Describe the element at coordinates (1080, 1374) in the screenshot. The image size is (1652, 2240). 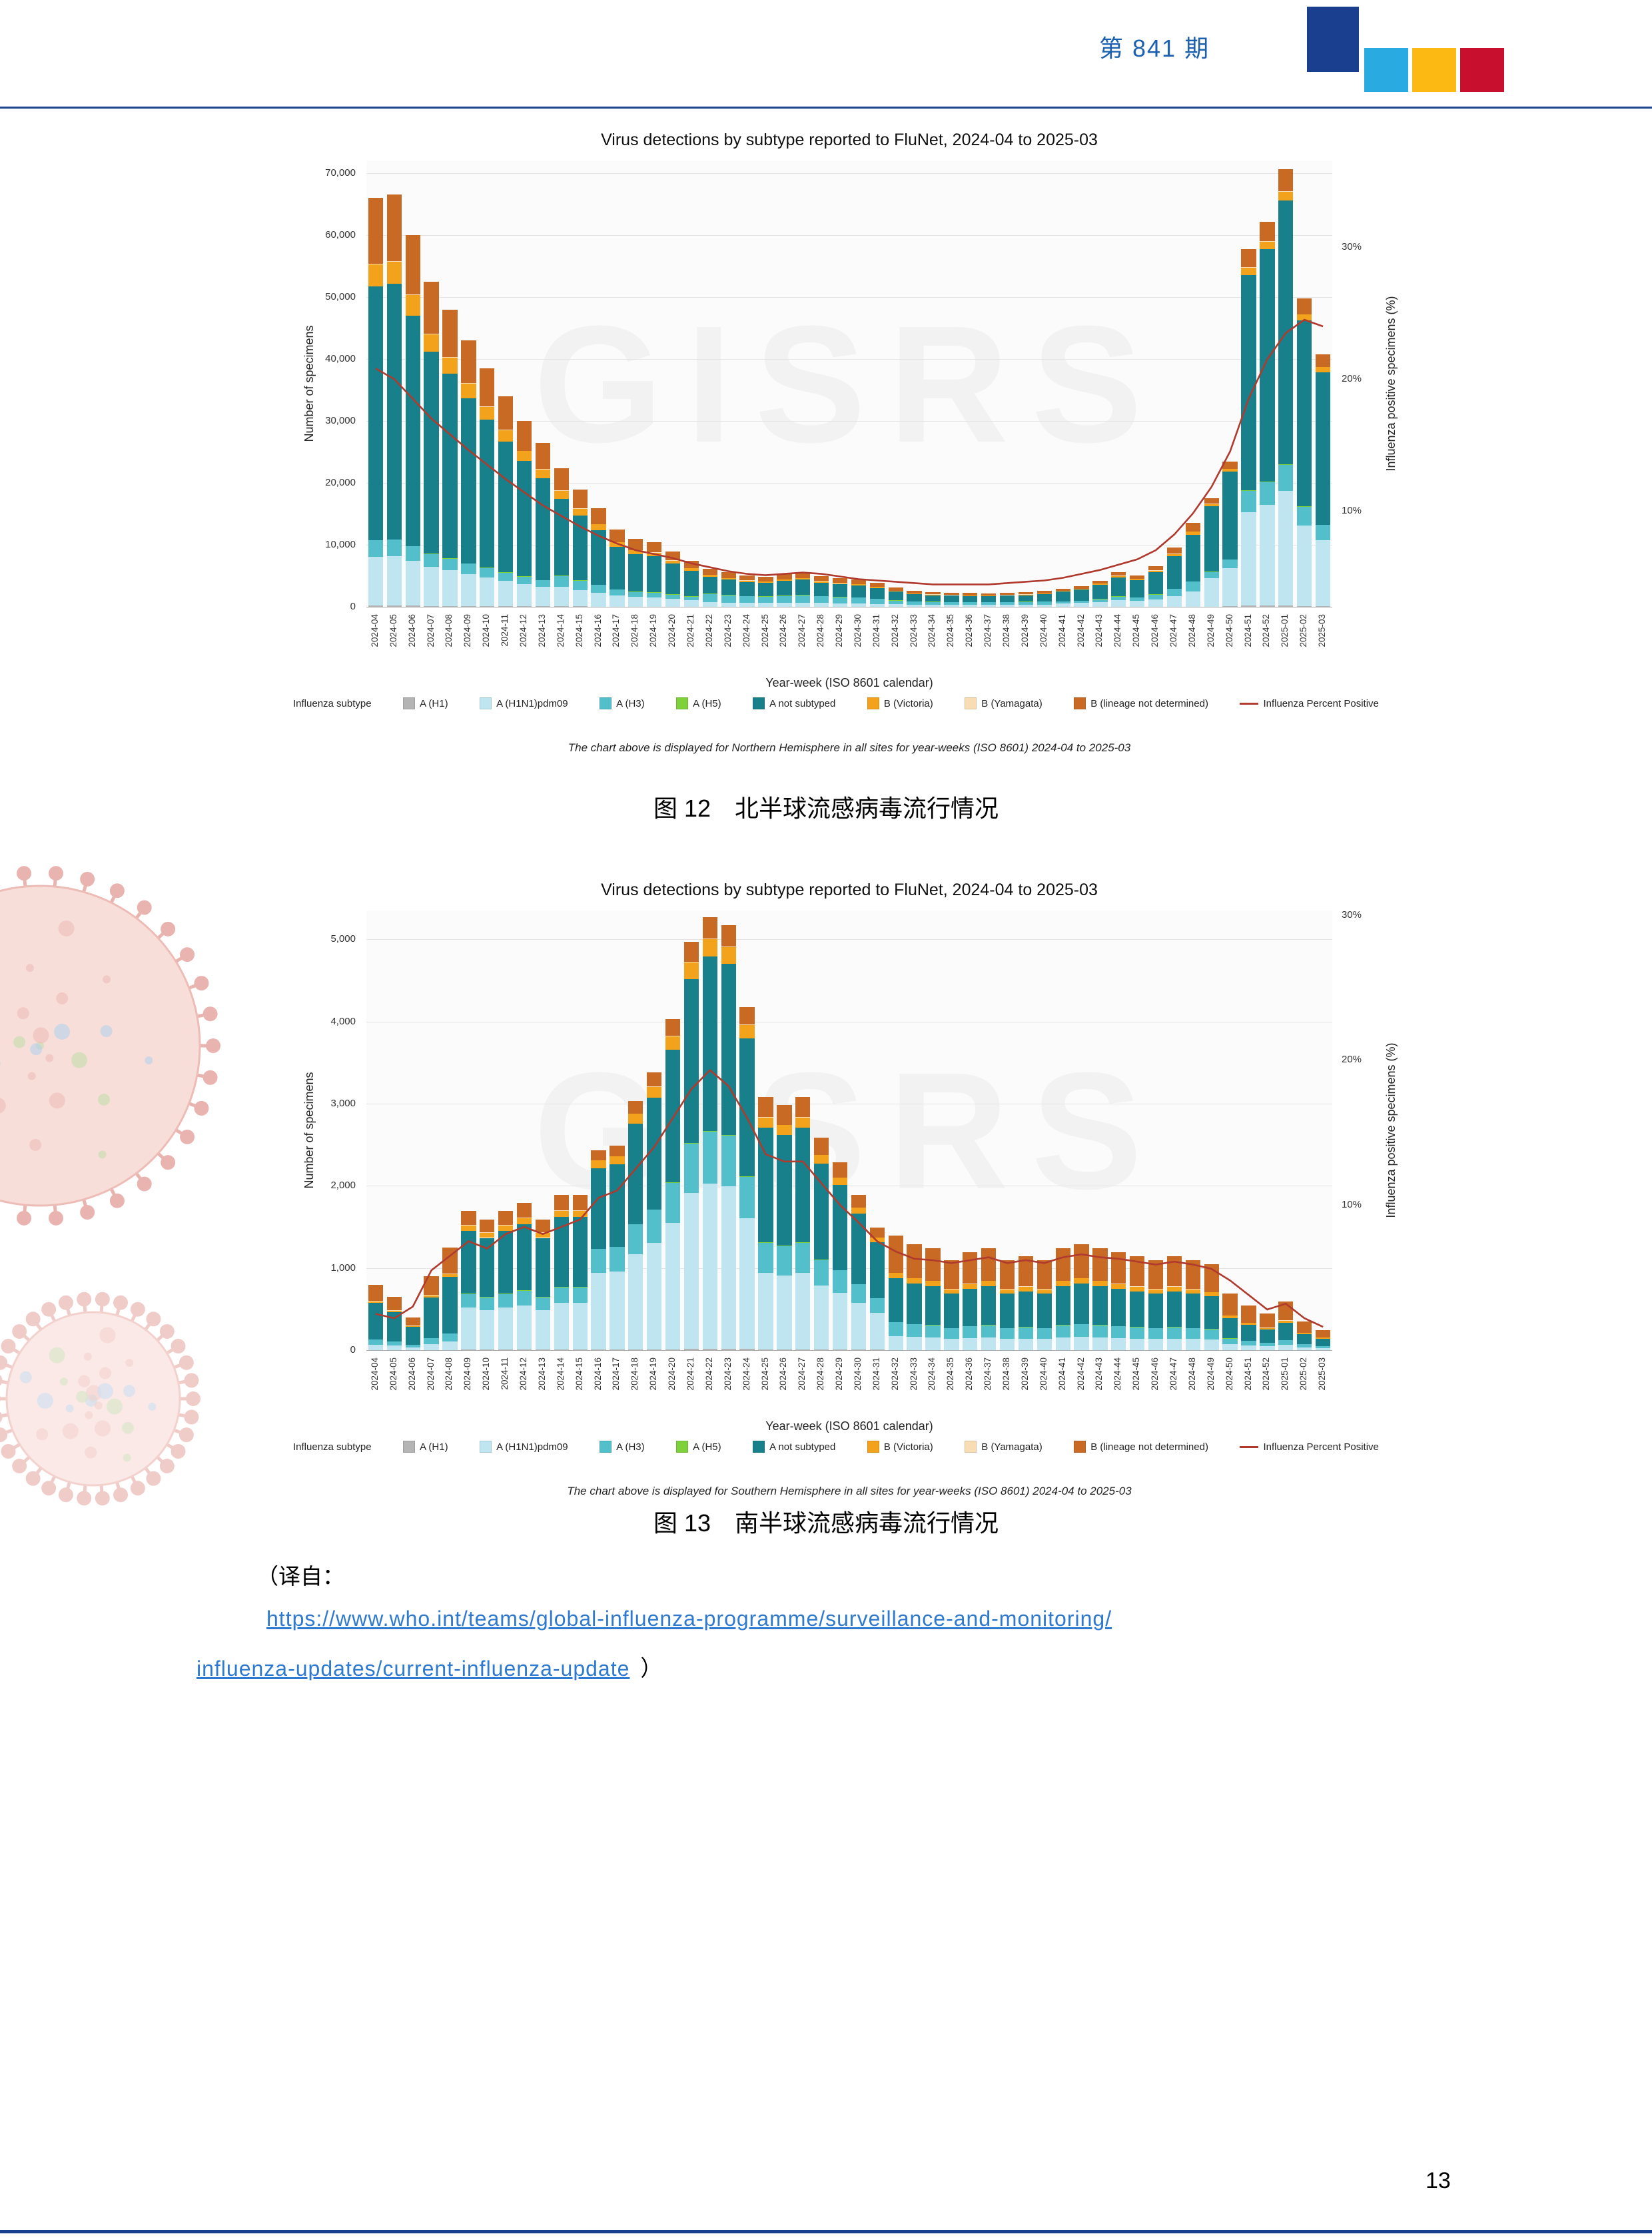
I see `x-tick-label: 2024-42` at that location.